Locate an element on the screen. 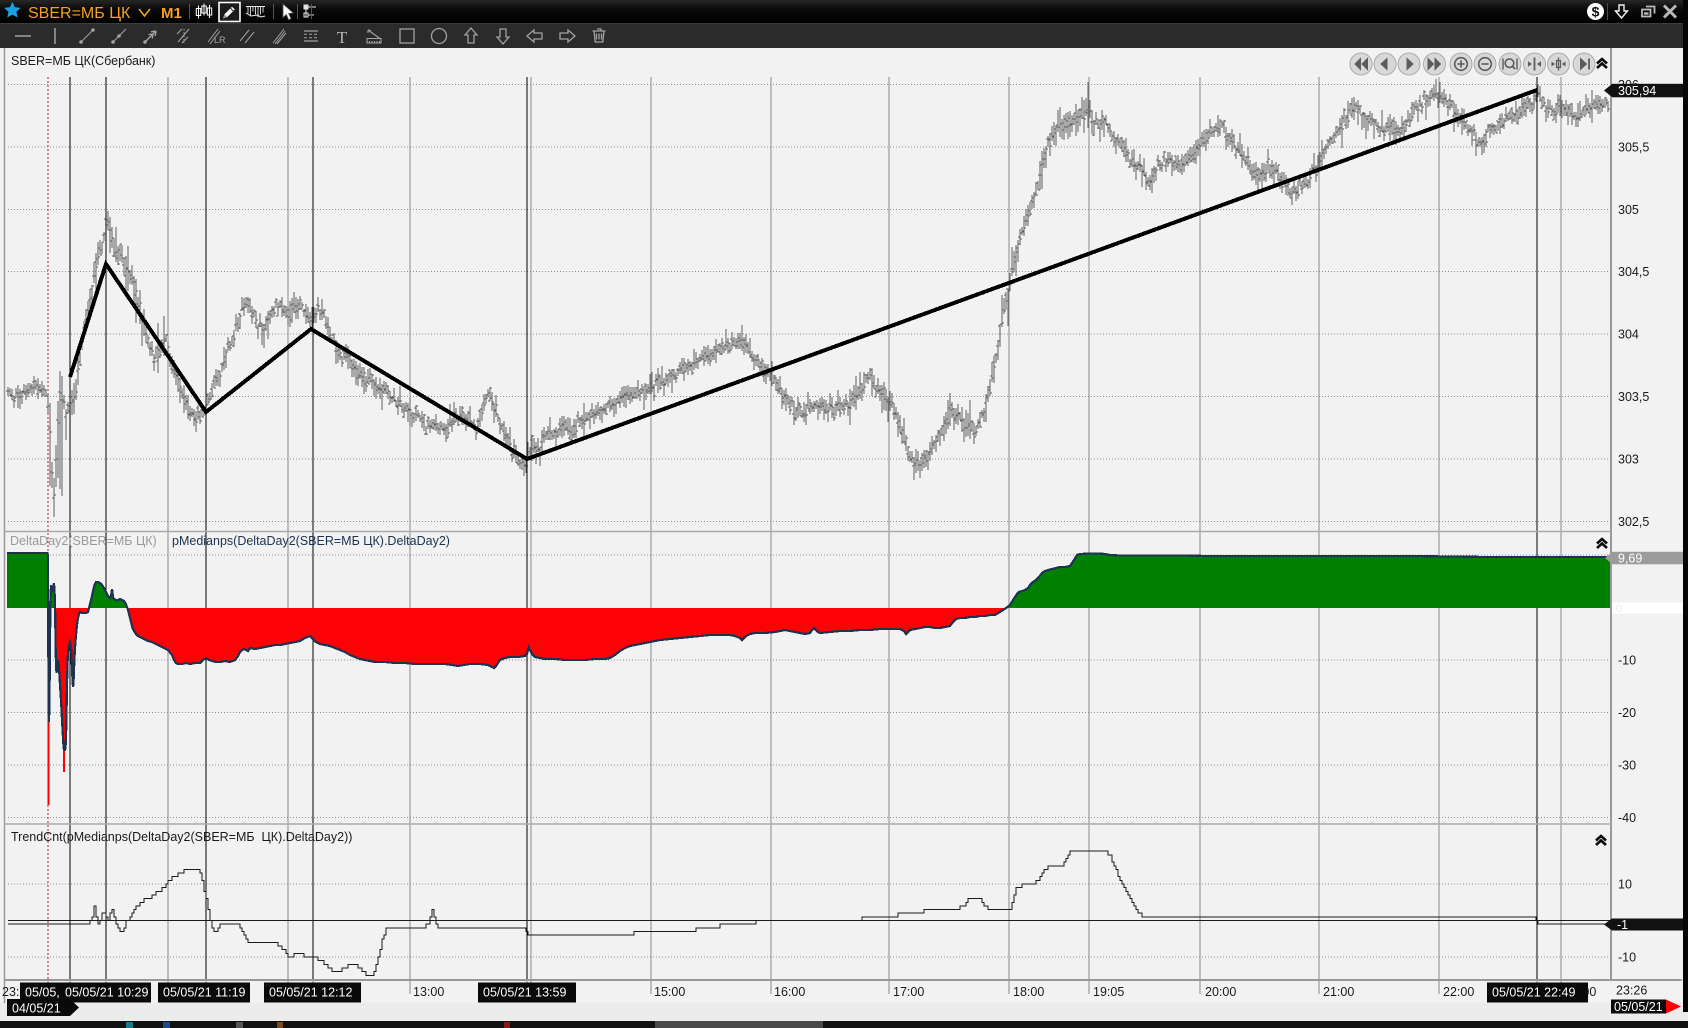 This screenshot has width=1688, height=1028. svg-text: 19:05 is located at coordinates (1108, 992).